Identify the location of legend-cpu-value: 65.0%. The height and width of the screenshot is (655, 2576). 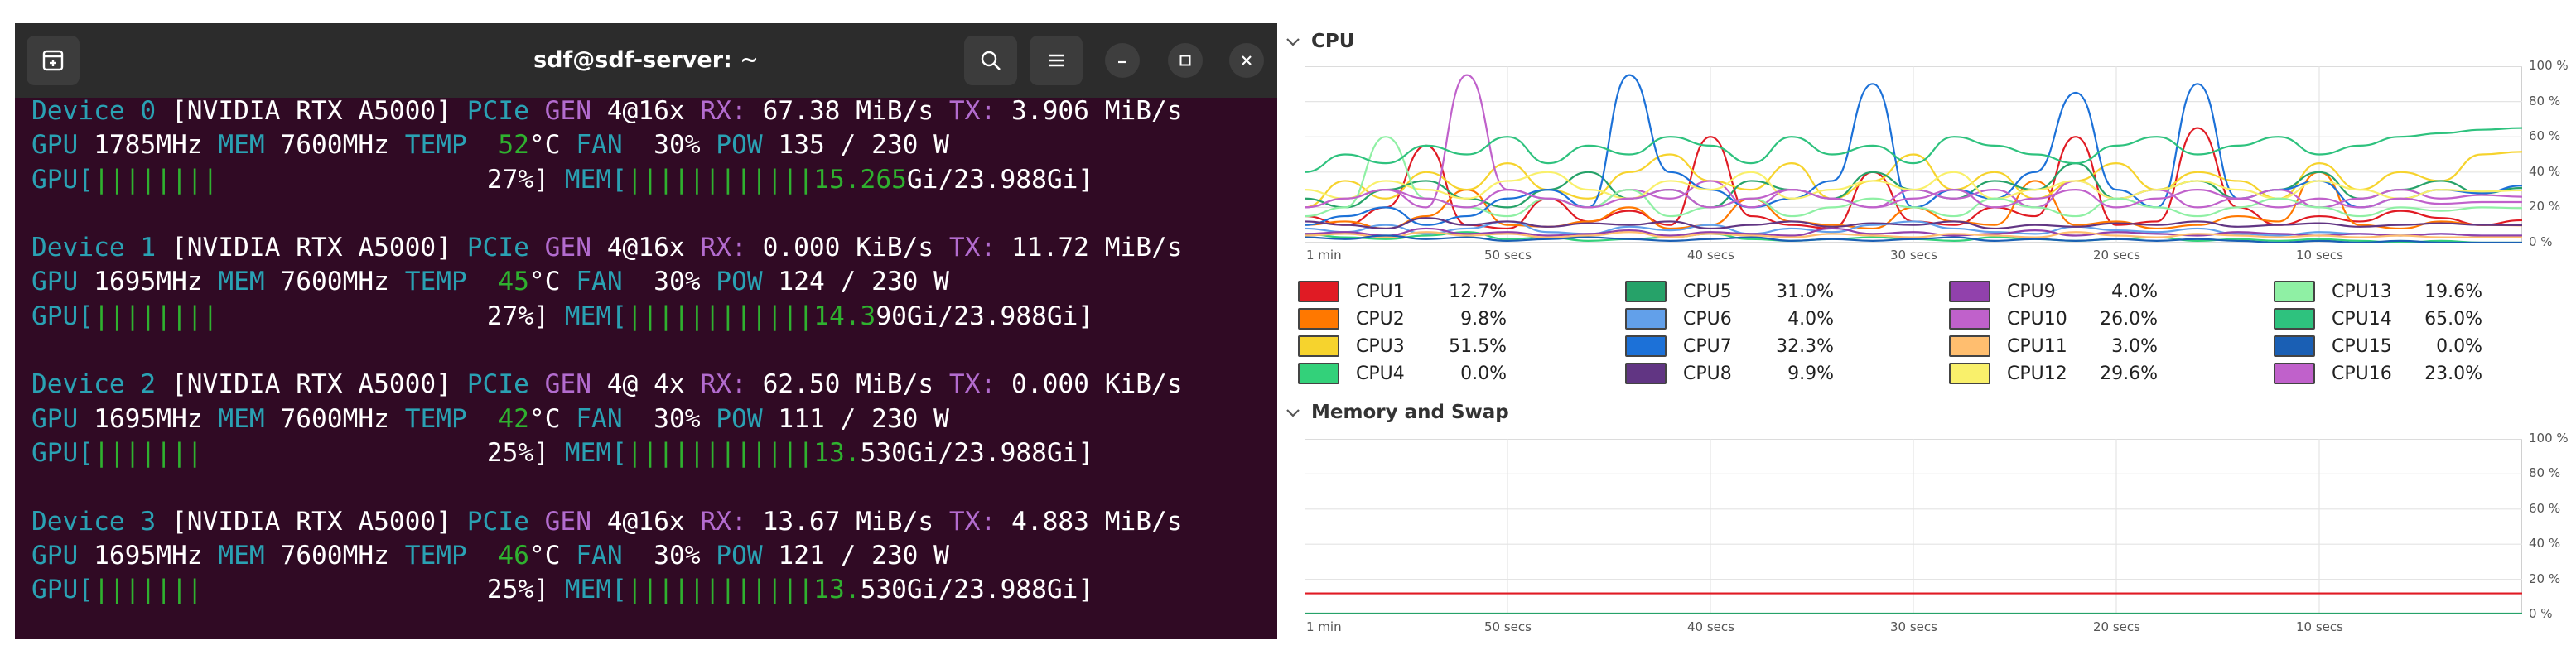
(2453, 319).